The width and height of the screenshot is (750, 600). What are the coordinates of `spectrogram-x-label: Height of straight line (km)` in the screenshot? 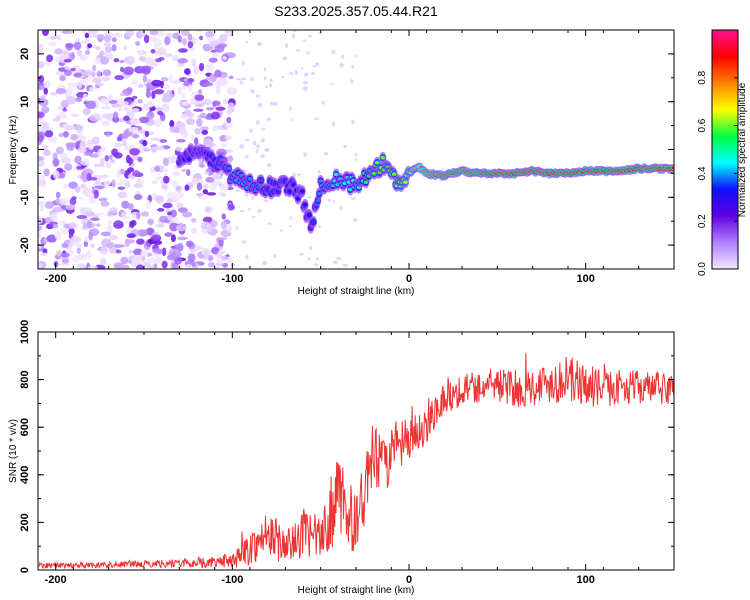 It's located at (356, 291).